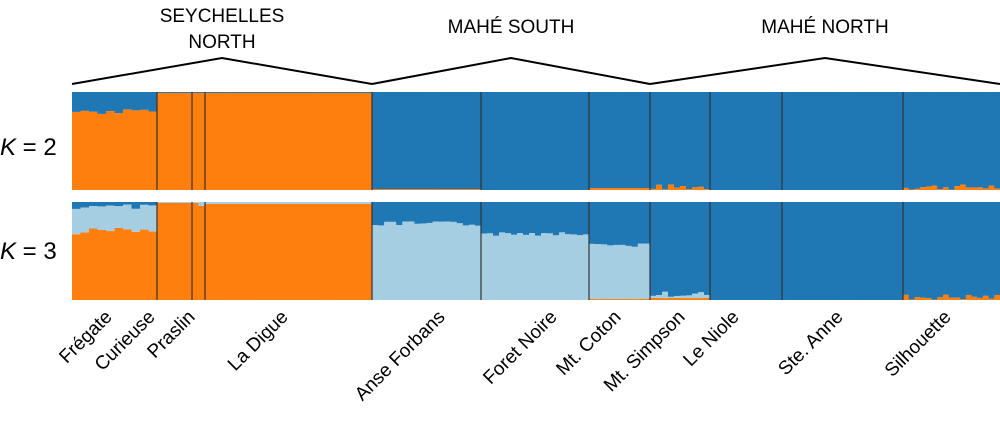 The width and height of the screenshot is (1000, 439). I want to click on bar-K3-mt-simpson-5-light_blue, so click(683, 297).